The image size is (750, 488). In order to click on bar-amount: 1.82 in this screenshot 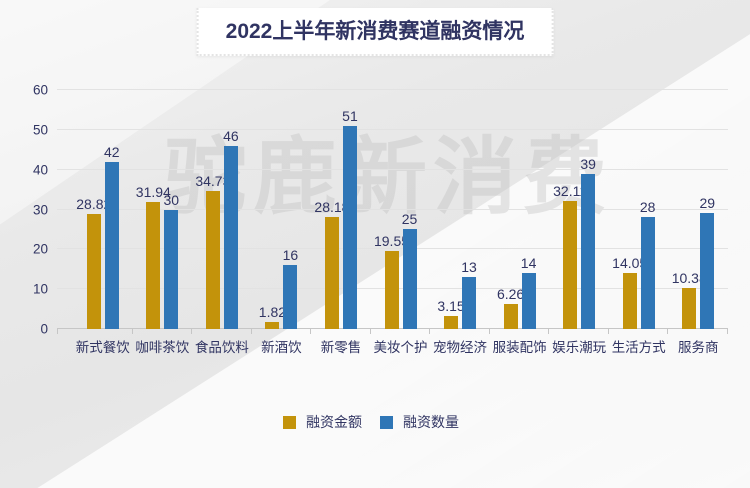, I will do `click(272, 316)`.